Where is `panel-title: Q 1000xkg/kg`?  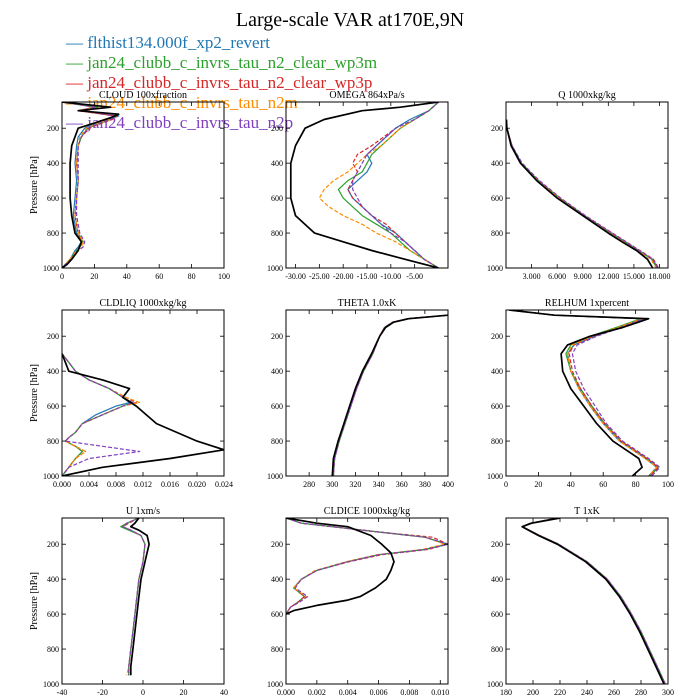
panel-title: Q 1000xkg/kg is located at coordinates (587, 95).